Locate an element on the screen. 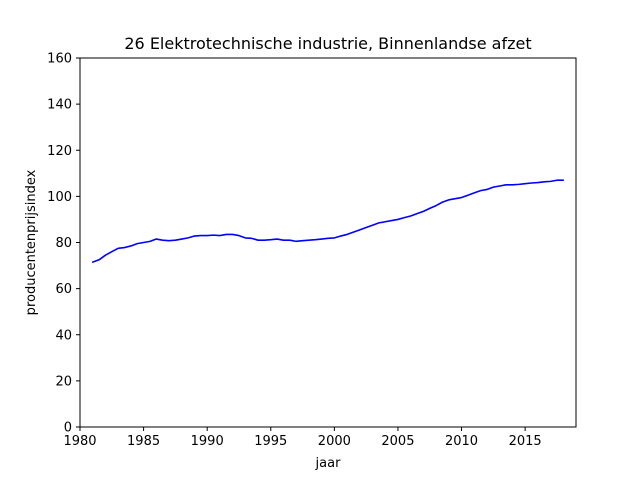  y-tick-label: 160 is located at coordinates (59, 59).